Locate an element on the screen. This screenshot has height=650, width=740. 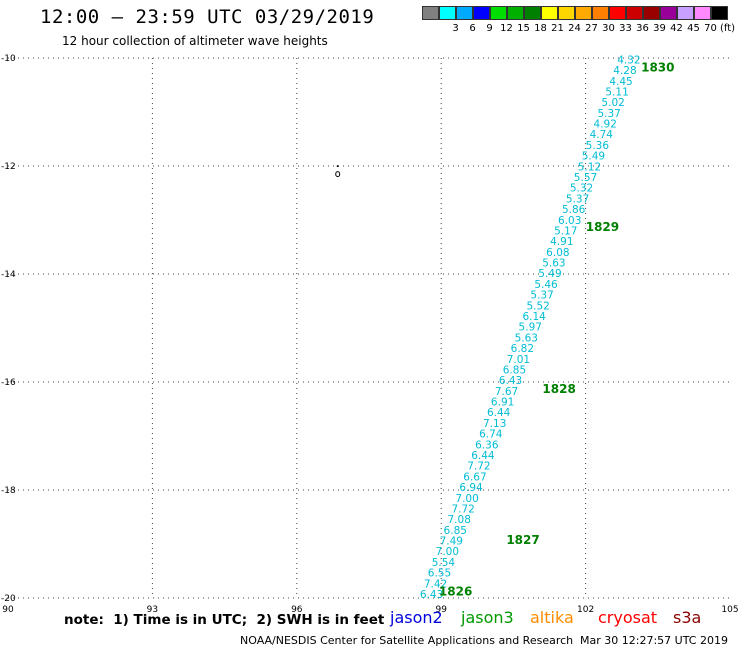
colorbar-label: 70 is located at coordinates (710, 28).